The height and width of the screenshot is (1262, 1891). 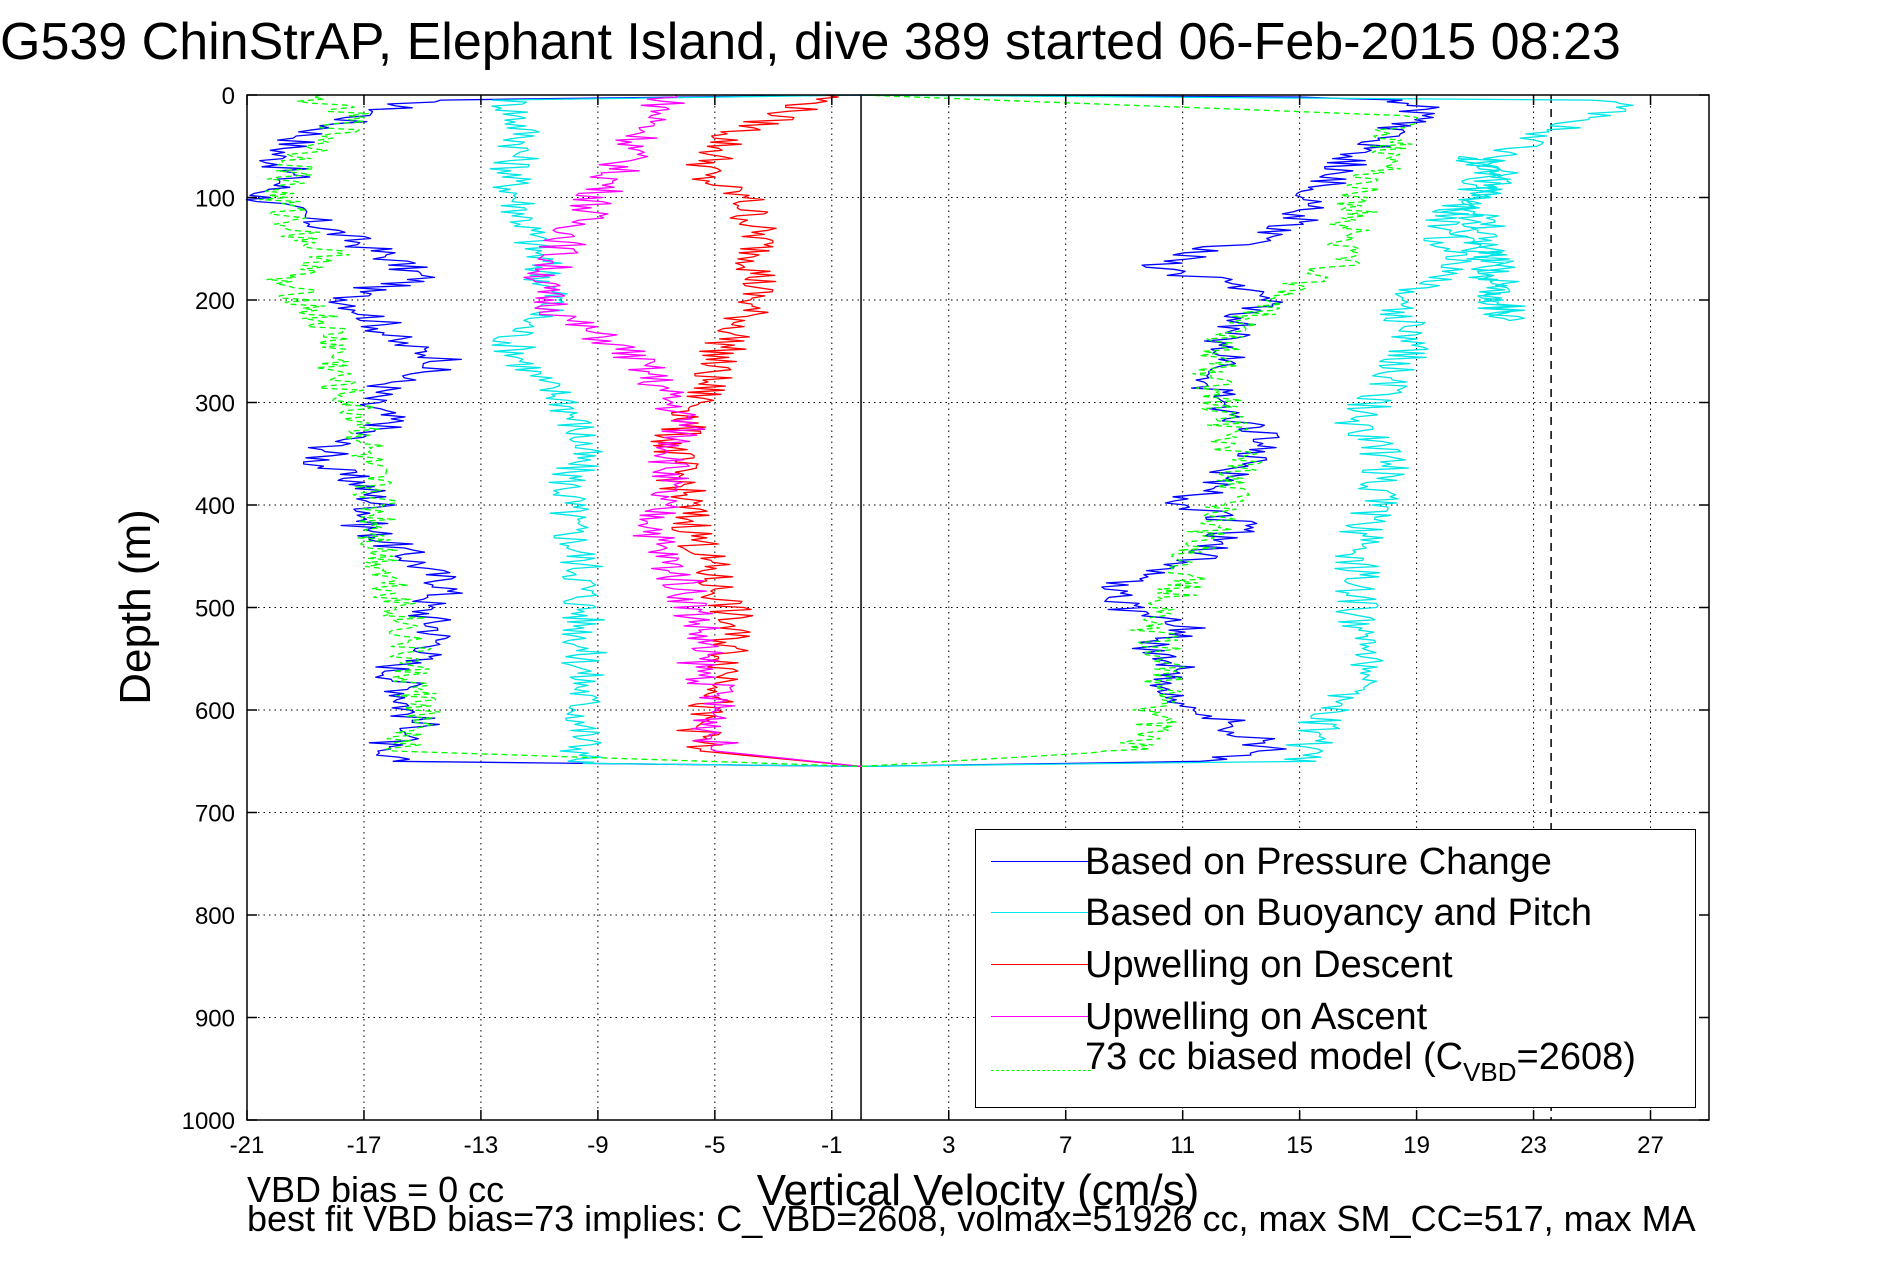 I want to click on x-tick-label: 27, so click(x=1650, y=1145).